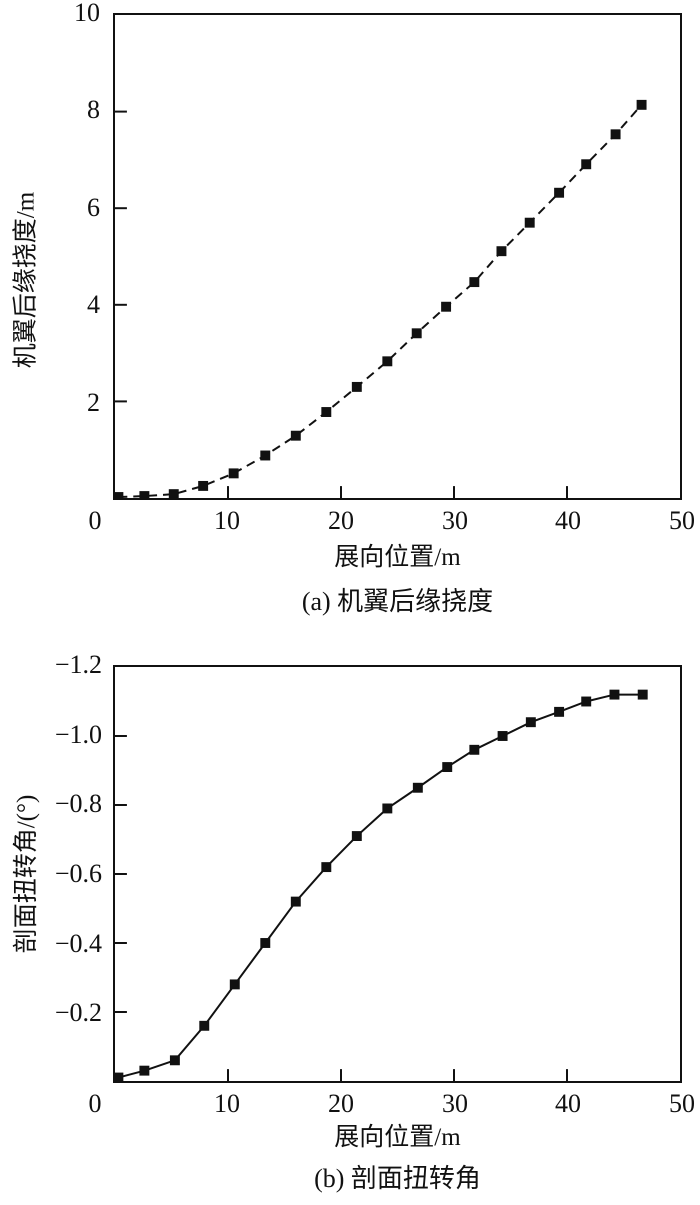 This screenshot has width=700, height=1205. What do you see at coordinates (227, 1103) in the screenshot?
I see `chart-b-xtick-label: 10` at bounding box center [227, 1103].